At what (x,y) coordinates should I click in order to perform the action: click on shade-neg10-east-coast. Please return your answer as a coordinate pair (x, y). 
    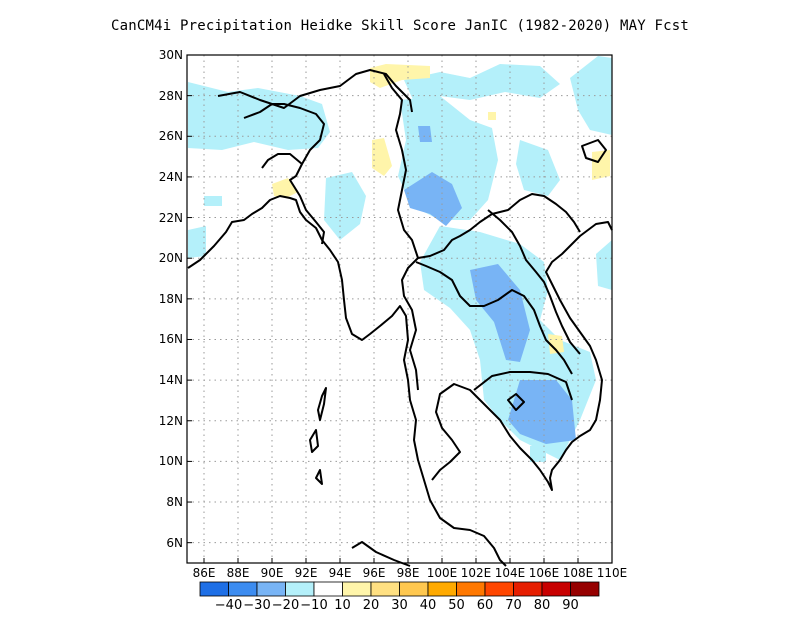
    Looking at the image, I should click on (604, 265).